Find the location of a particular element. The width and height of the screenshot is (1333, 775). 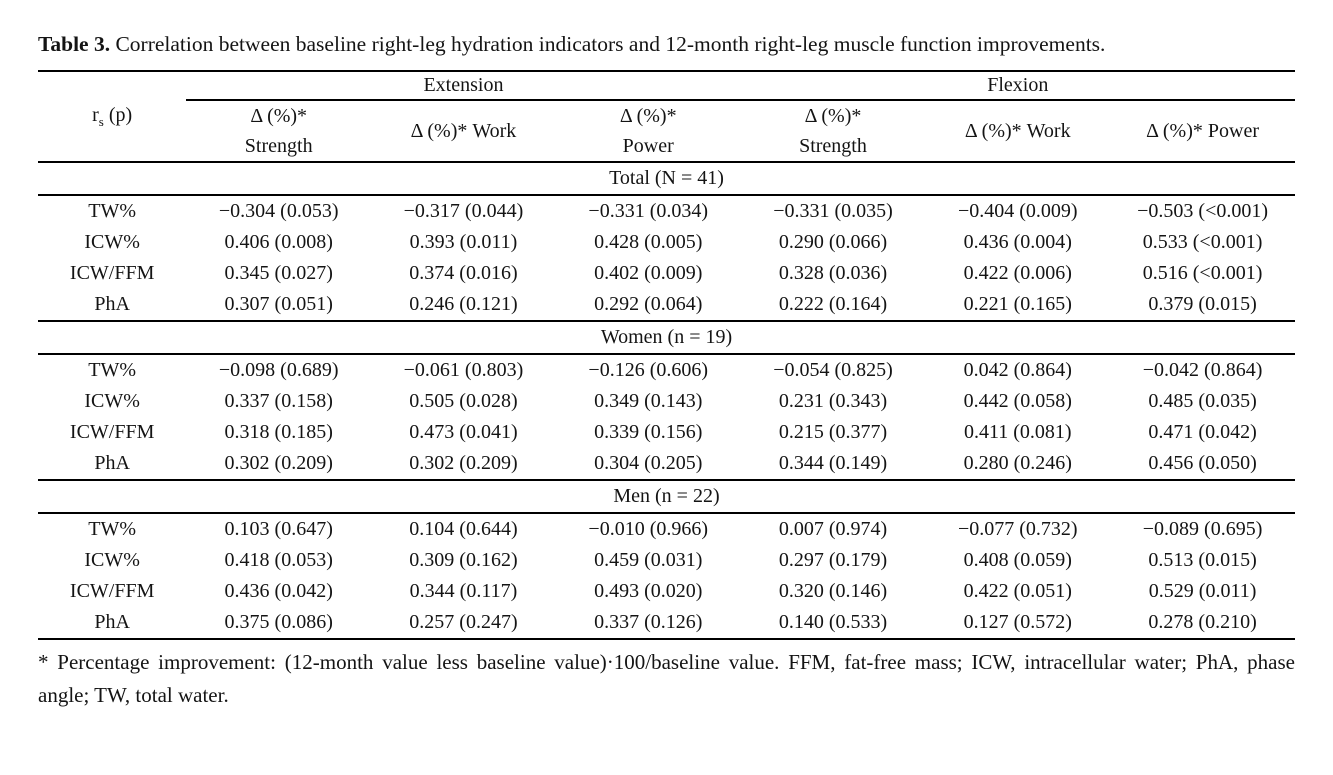

value-cell: 0.309 (0.162) is located at coordinates (463, 560).